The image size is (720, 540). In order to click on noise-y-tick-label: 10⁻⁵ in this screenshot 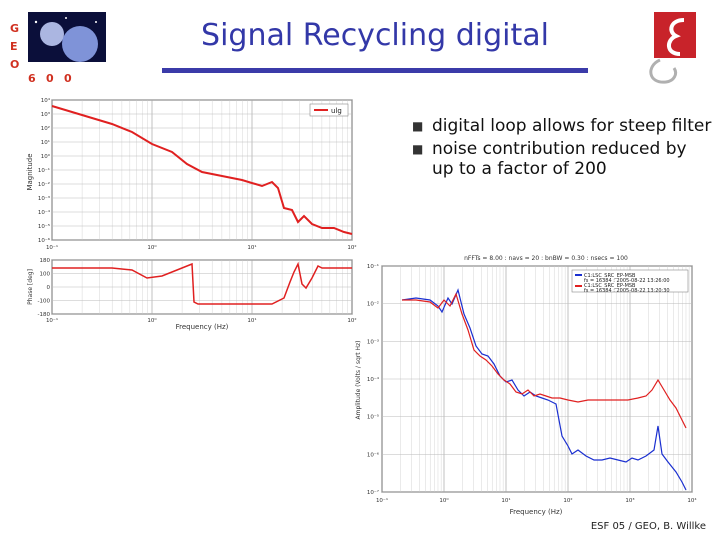, I will do `click(373, 417)`.